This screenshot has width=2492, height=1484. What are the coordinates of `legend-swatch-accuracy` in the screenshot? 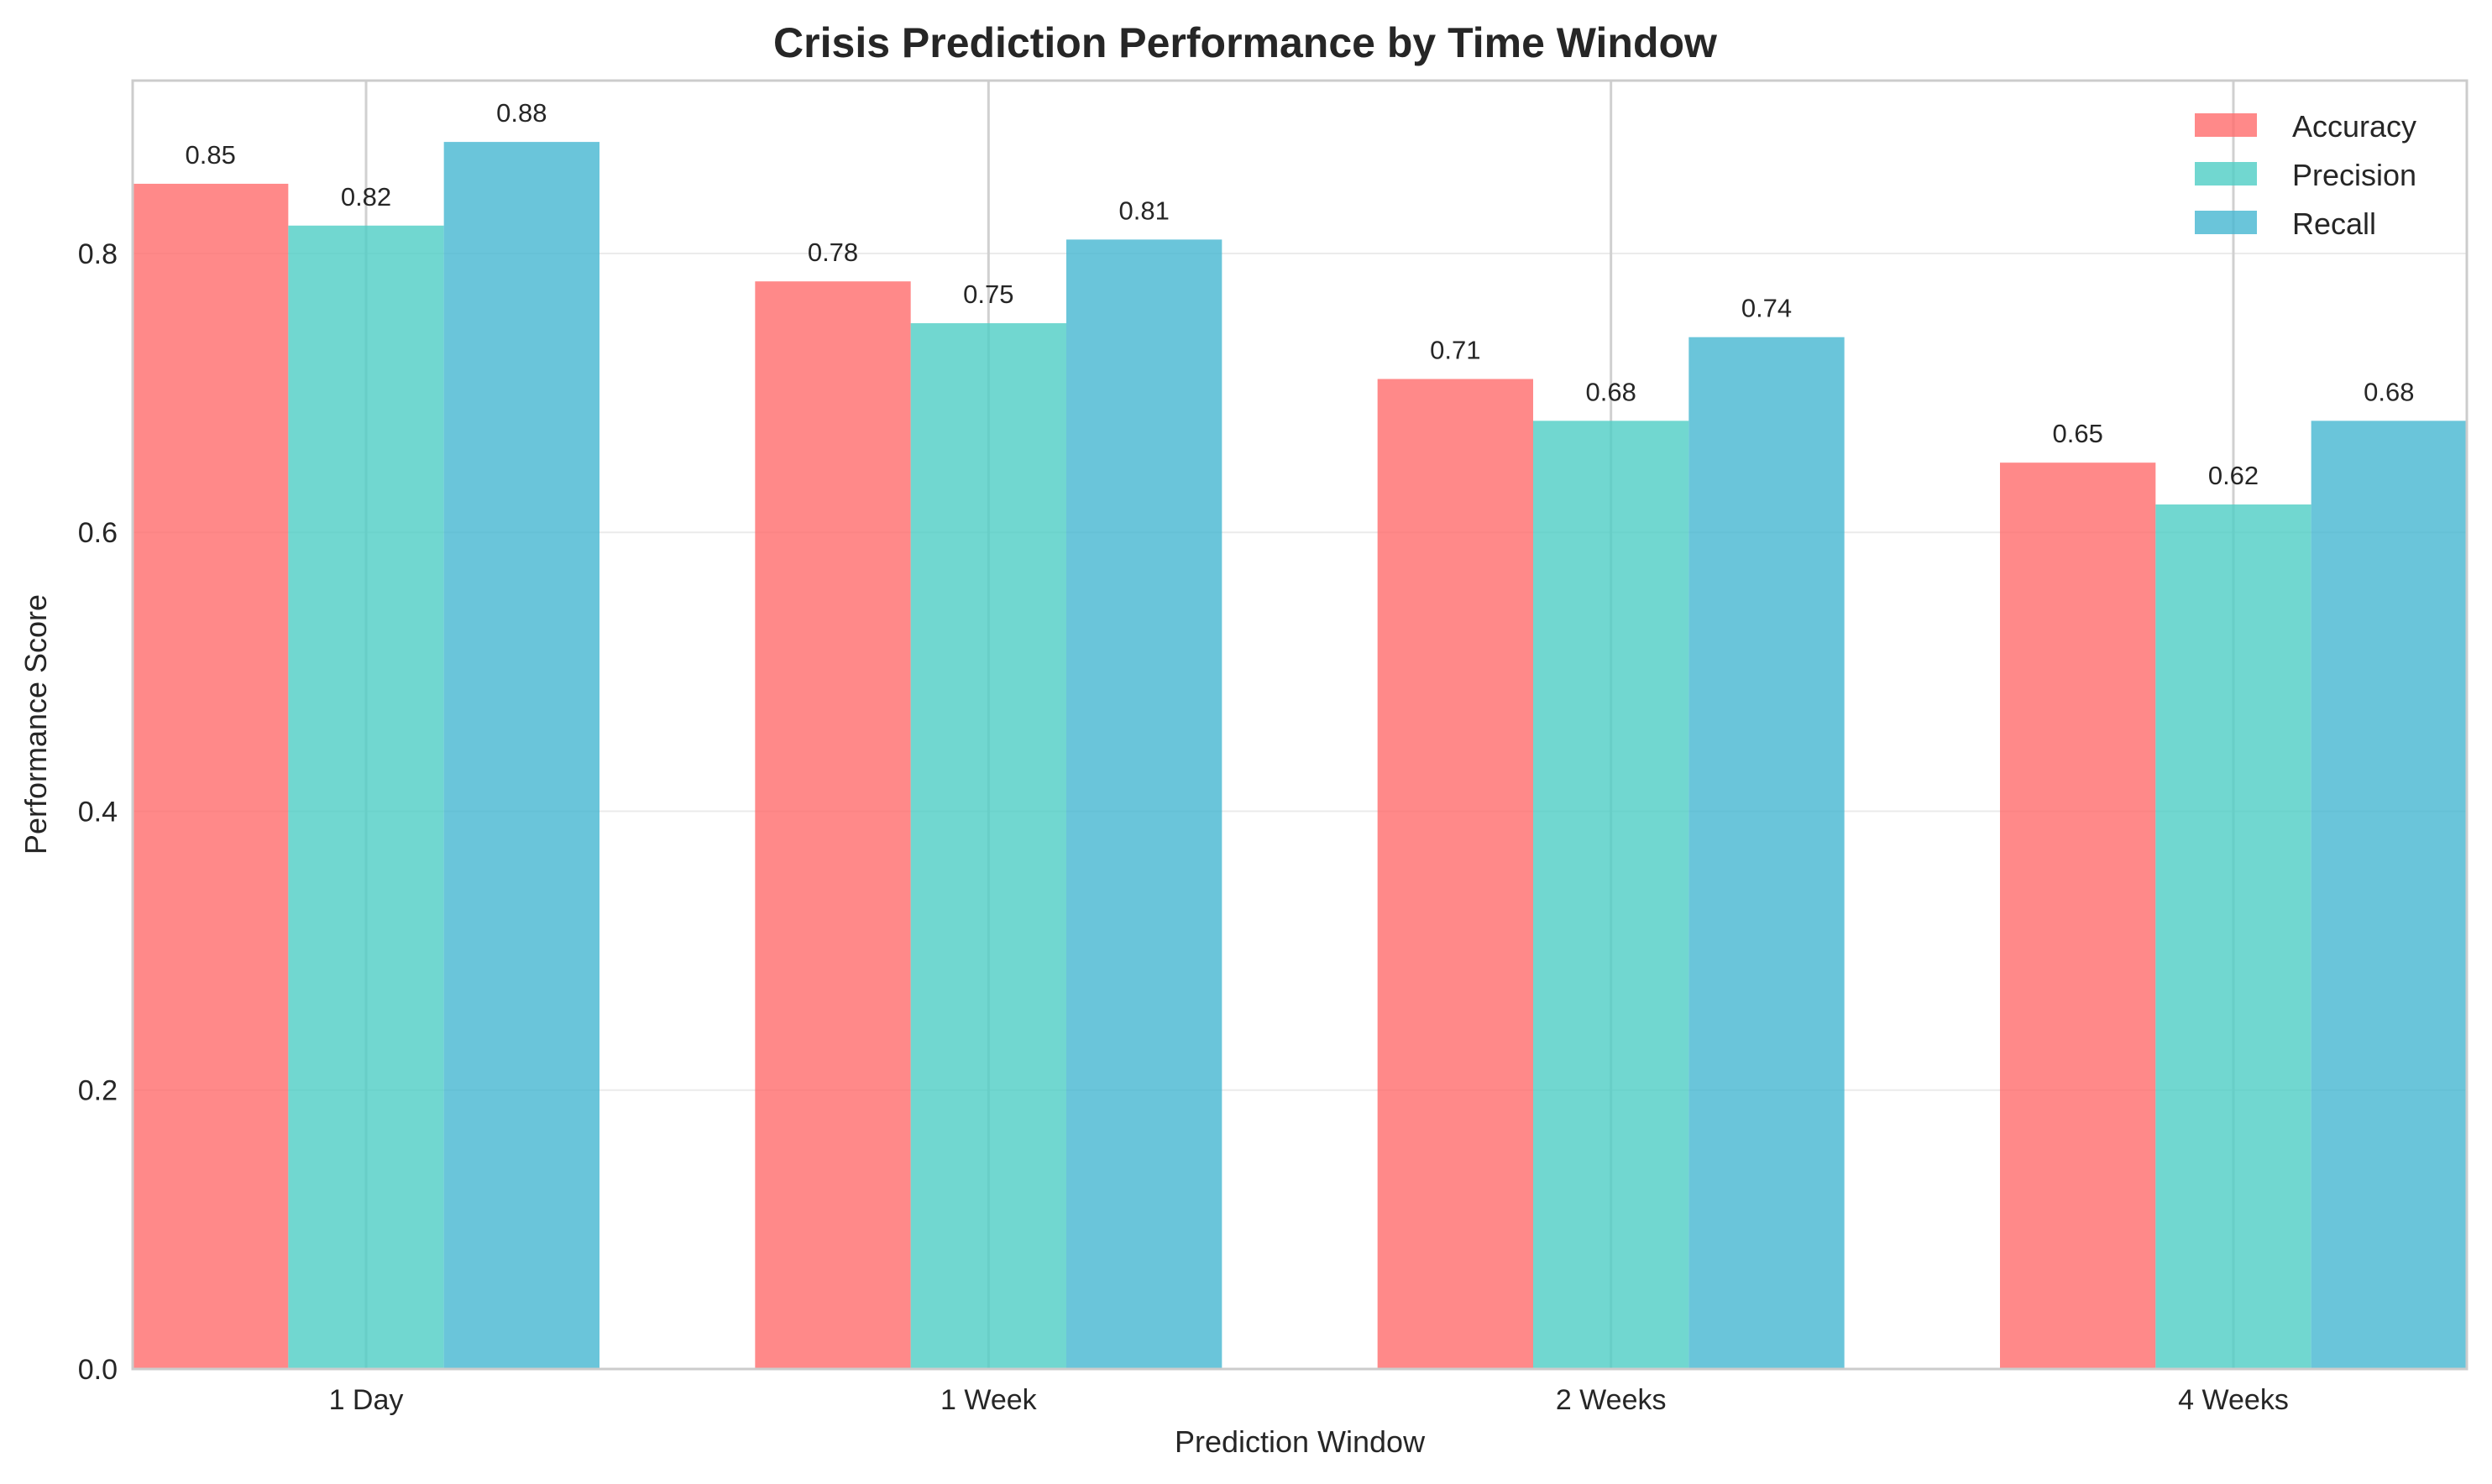 It's located at (2226, 125).